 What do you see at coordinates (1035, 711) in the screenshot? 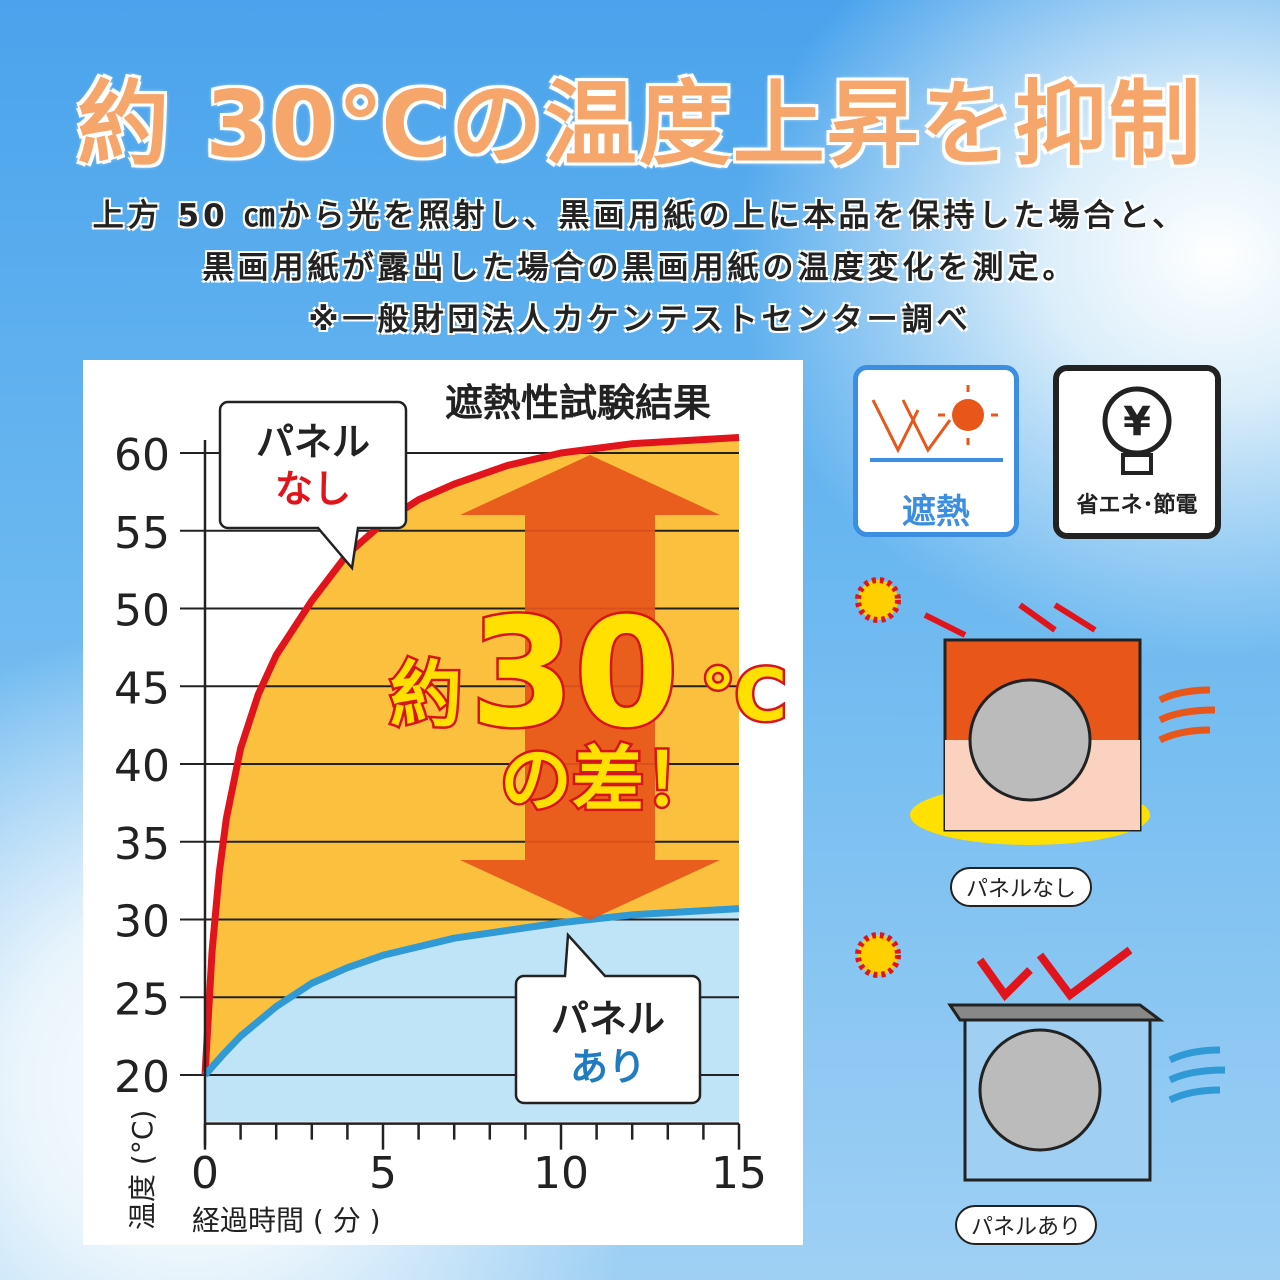
I see `ac-unit-without-panel-illustration` at bounding box center [1035, 711].